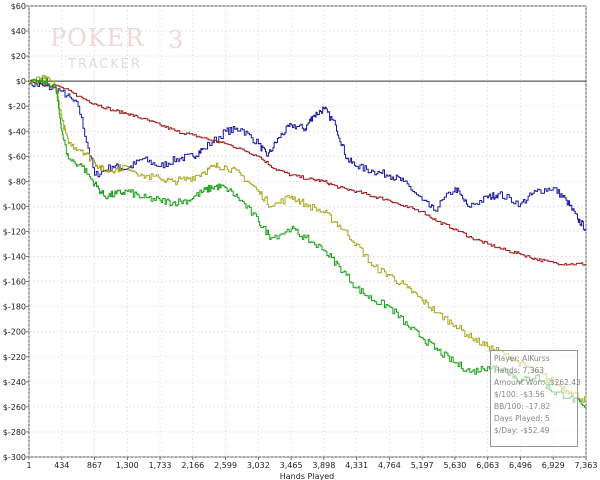  I want to click on x-tick-label: 4,764, so click(389, 465).